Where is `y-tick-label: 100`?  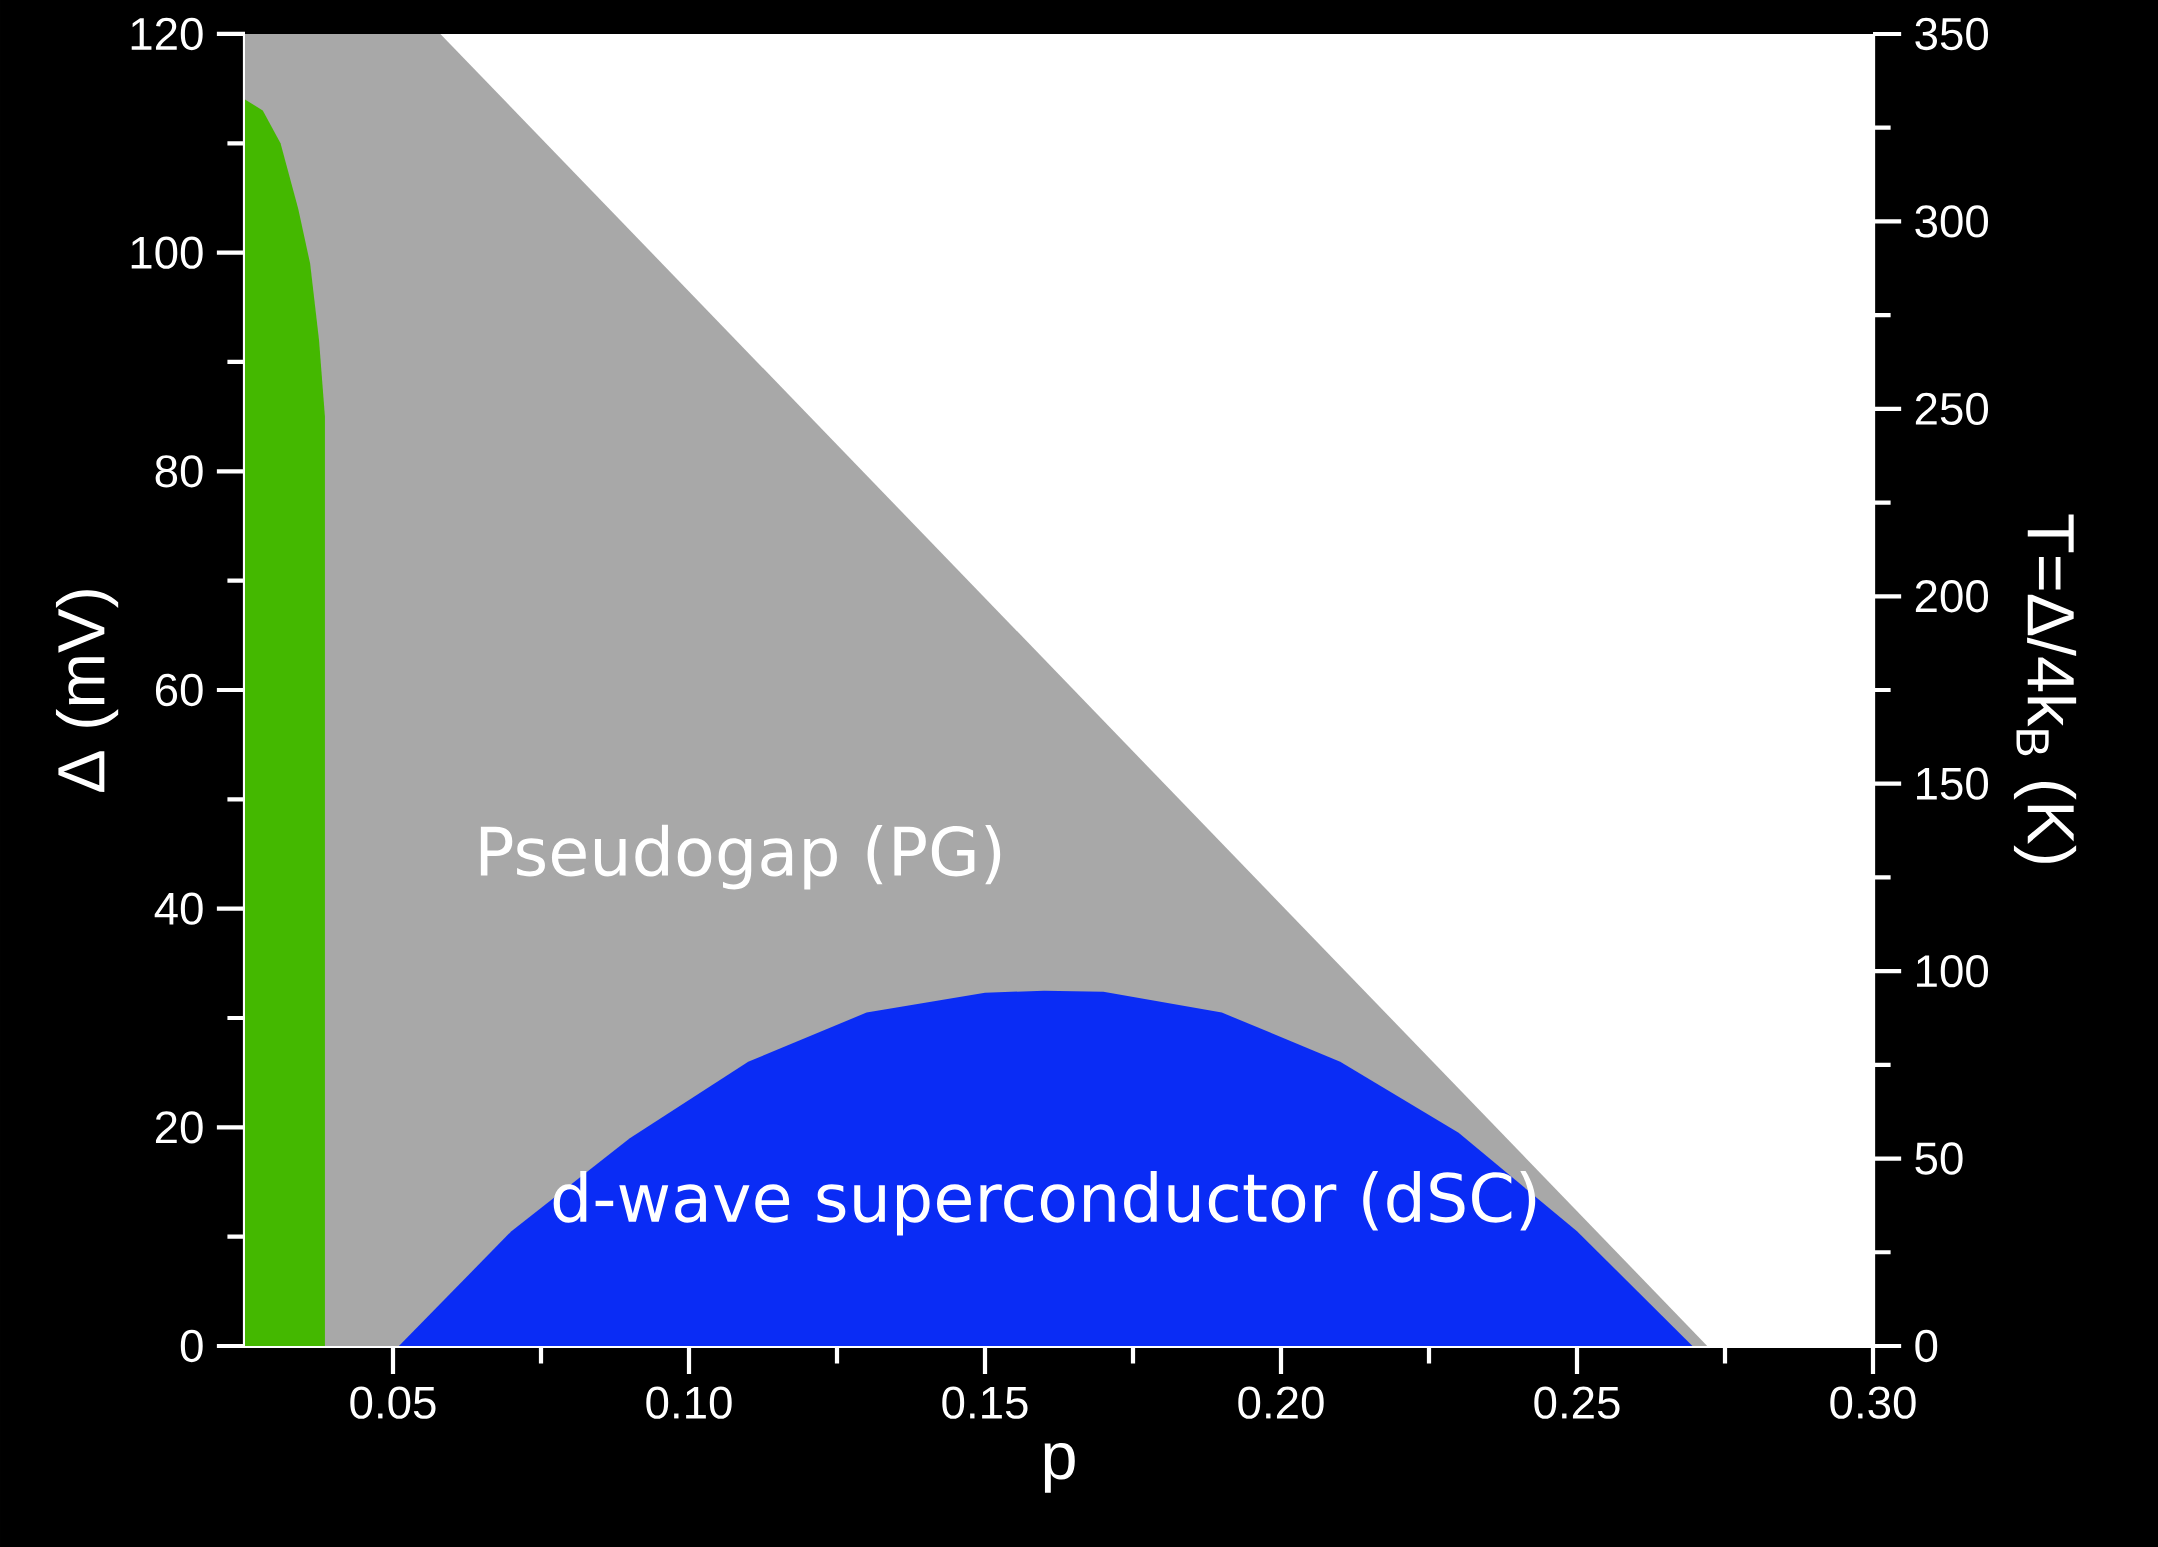
y-tick-label: 100 is located at coordinates (167, 252).